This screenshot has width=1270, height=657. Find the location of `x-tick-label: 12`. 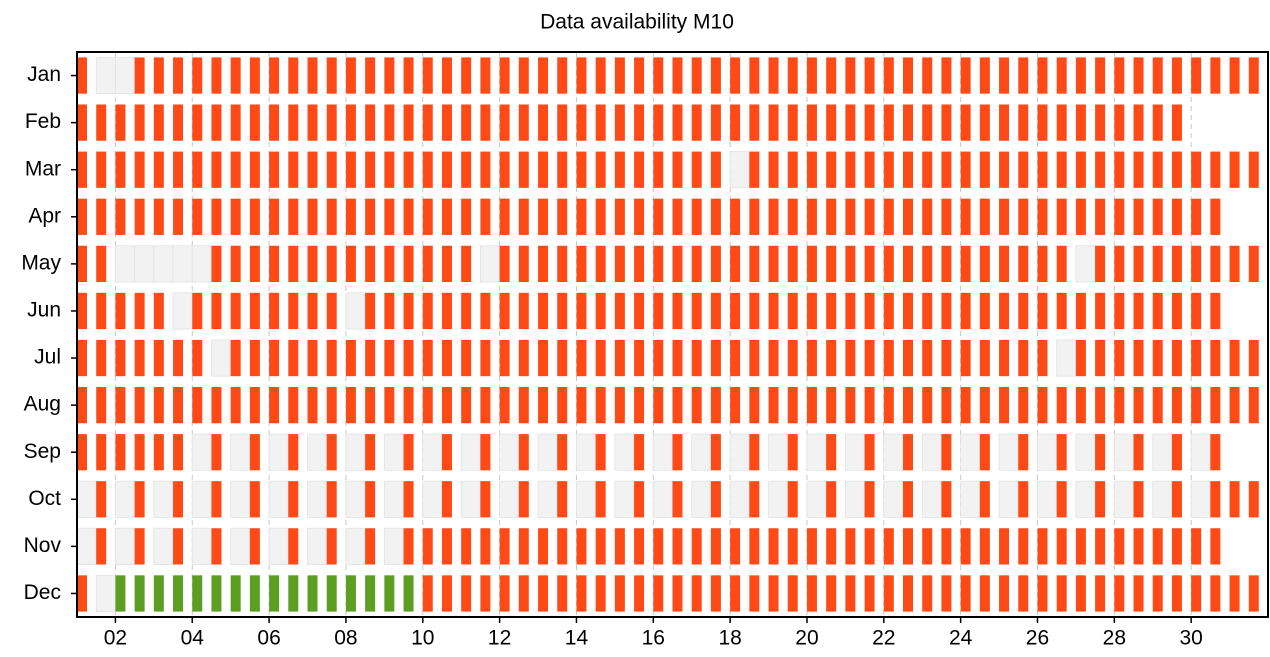

x-tick-label: 12 is located at coordinates (499, 638).